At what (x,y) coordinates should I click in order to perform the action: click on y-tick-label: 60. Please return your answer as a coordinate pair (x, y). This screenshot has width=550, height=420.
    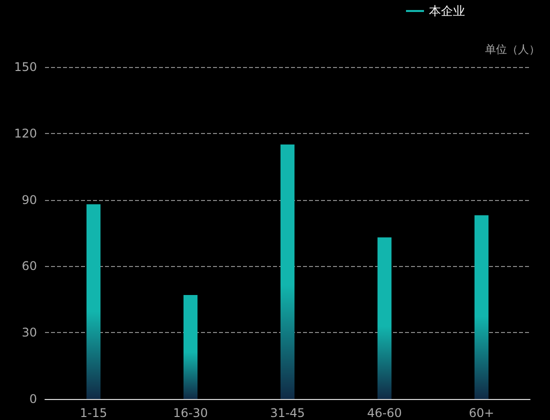
    Looking at the image, I should click on (29, 266).